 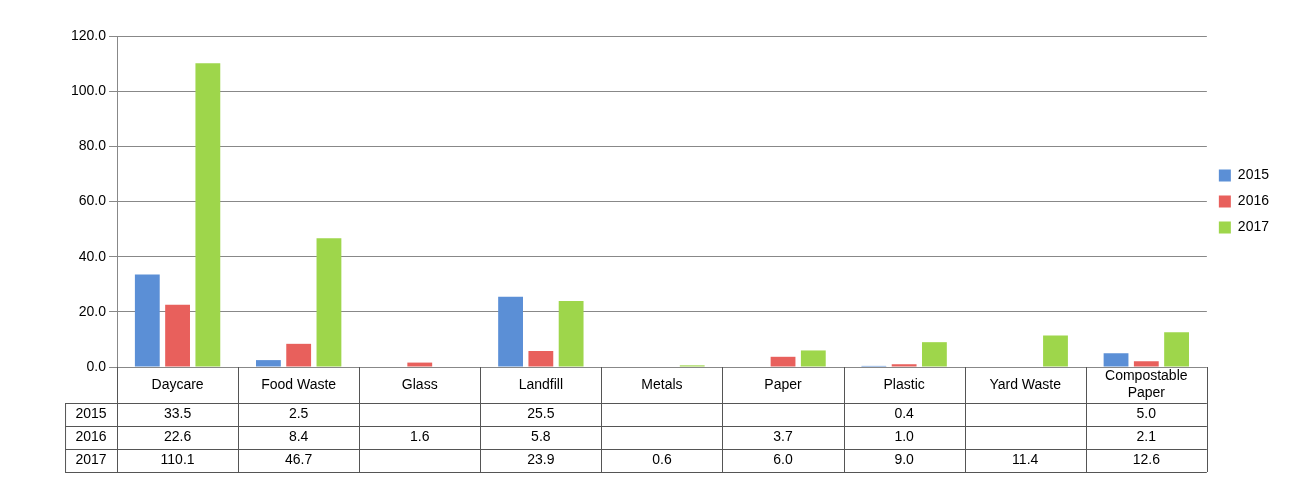 I want to click on data-label: 0.6, so click(x=662, y=459).